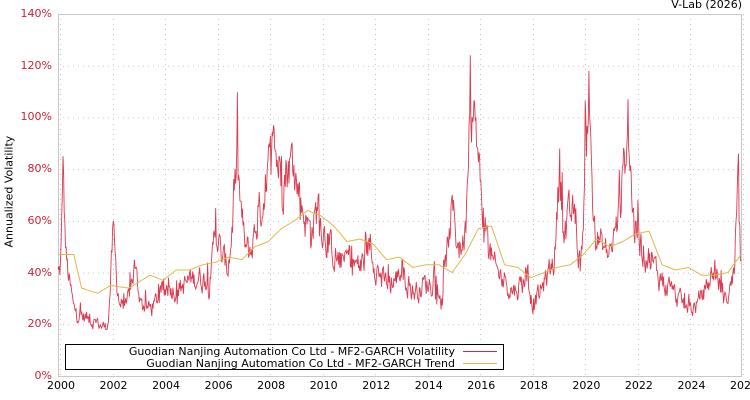  What do you see at coordinates (39, 220) in the screenshot?
I see `y-tick-label: 60%` at bounding box center [39, 220].